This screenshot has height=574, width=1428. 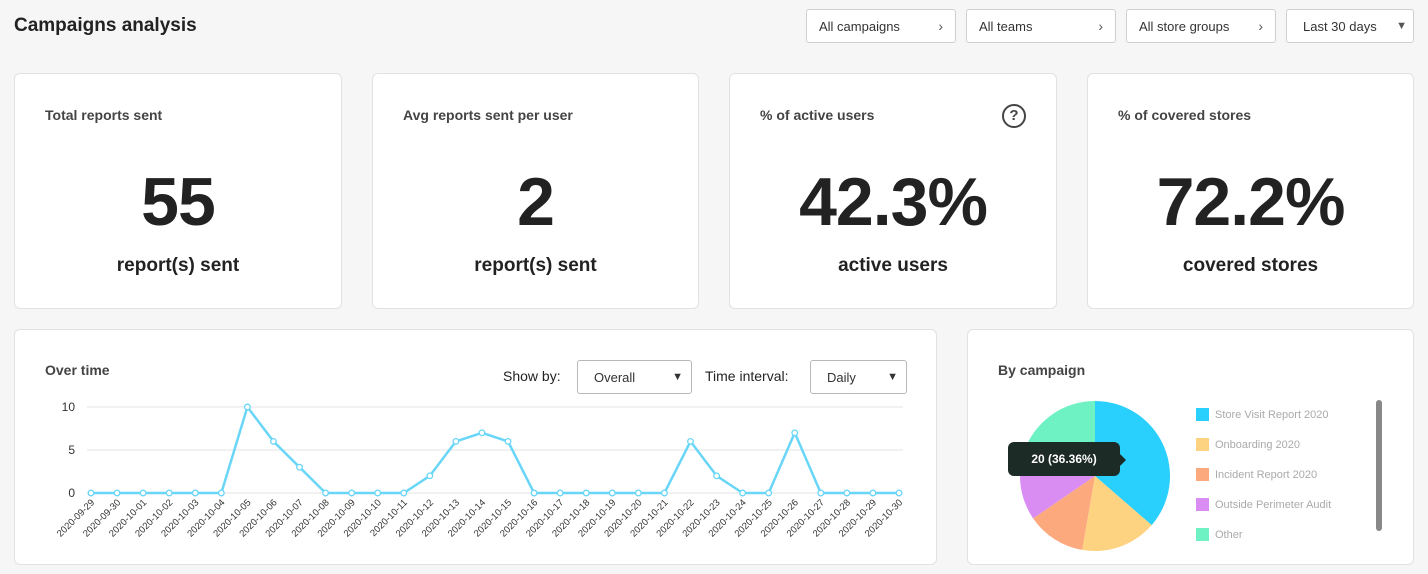 I want to click on legend-item: Other, so click(x=1219, y=534).